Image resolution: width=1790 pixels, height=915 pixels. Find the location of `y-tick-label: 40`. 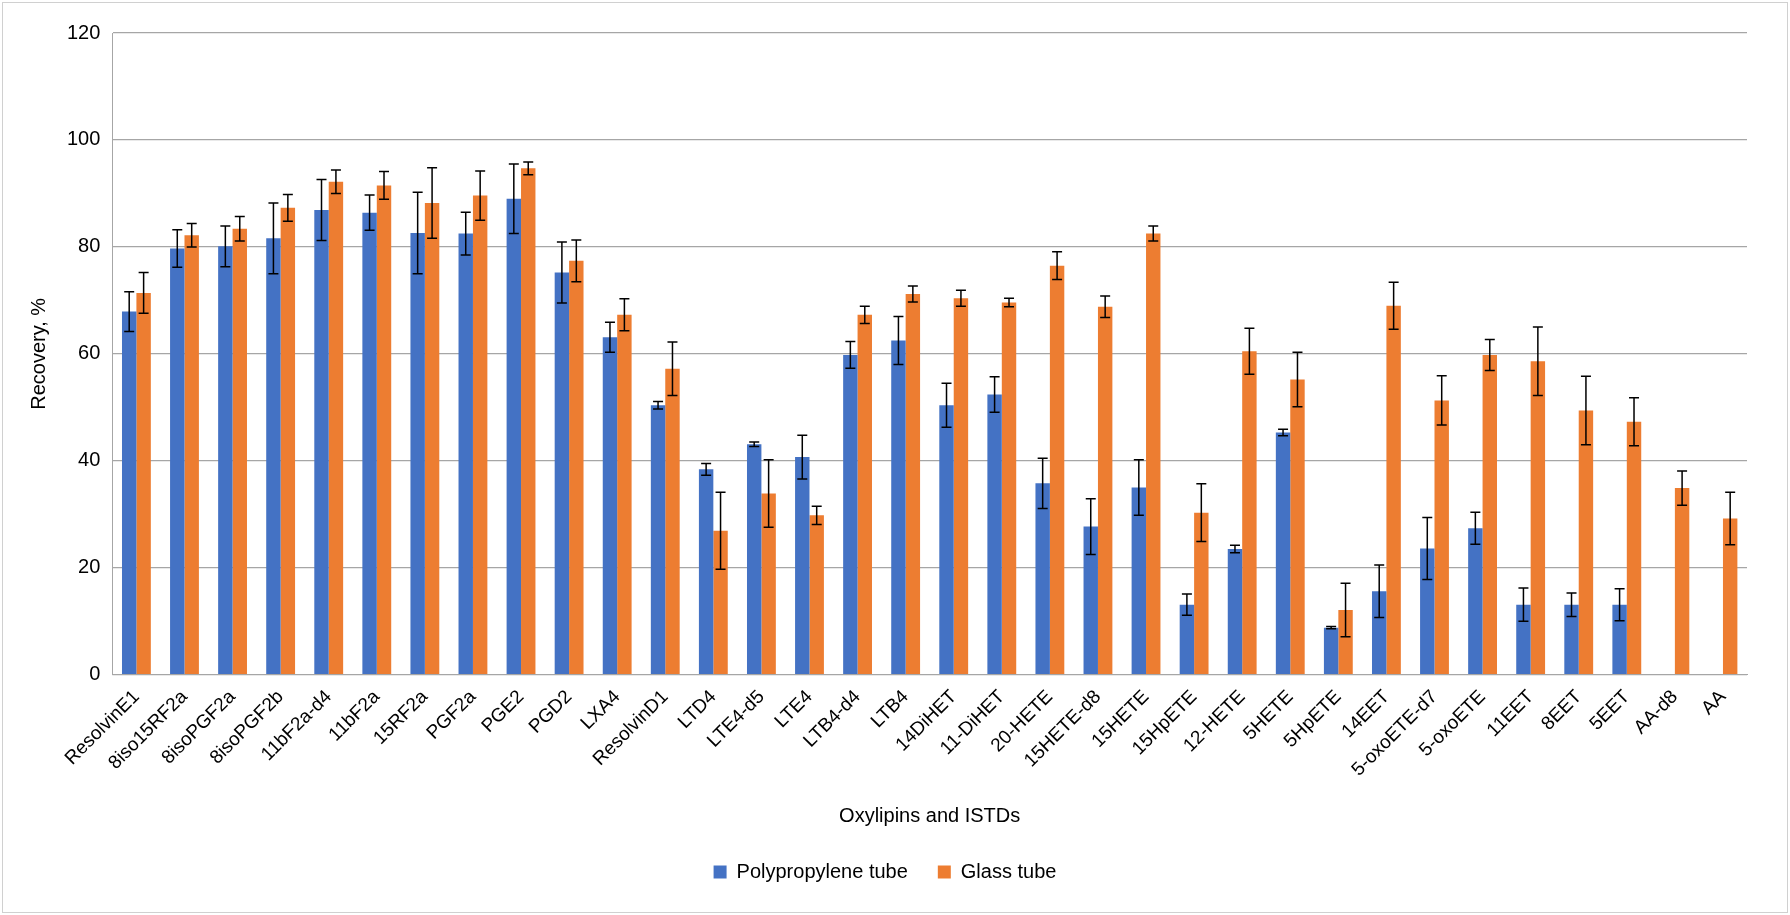

y-tick-label: 40 is located at coordinates (89, 459).